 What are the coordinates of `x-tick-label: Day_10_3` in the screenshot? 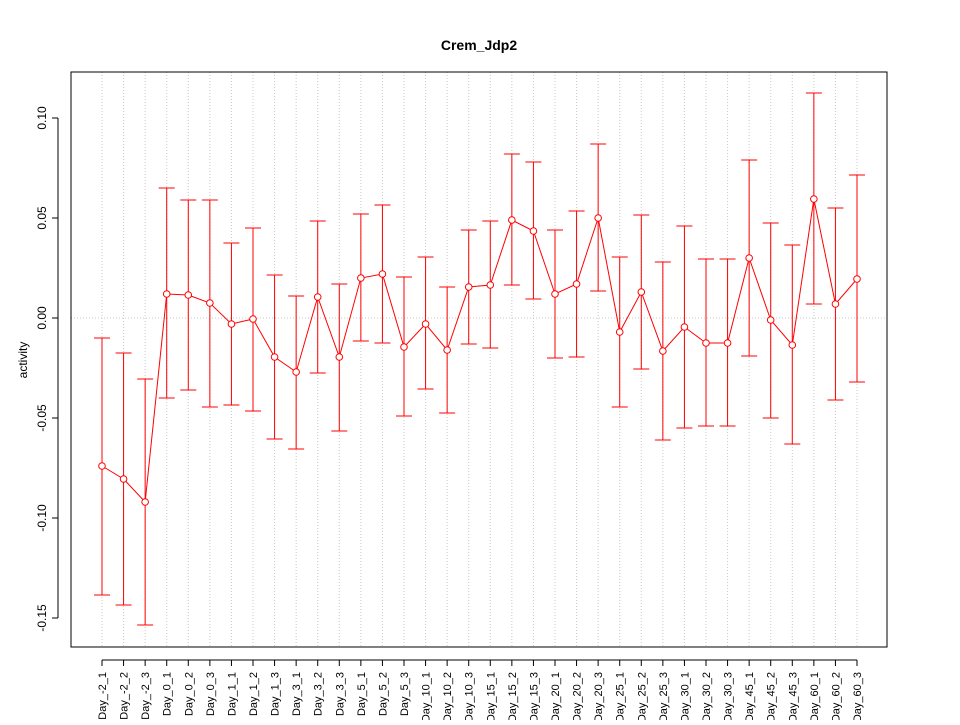 It's located at (470, 696).